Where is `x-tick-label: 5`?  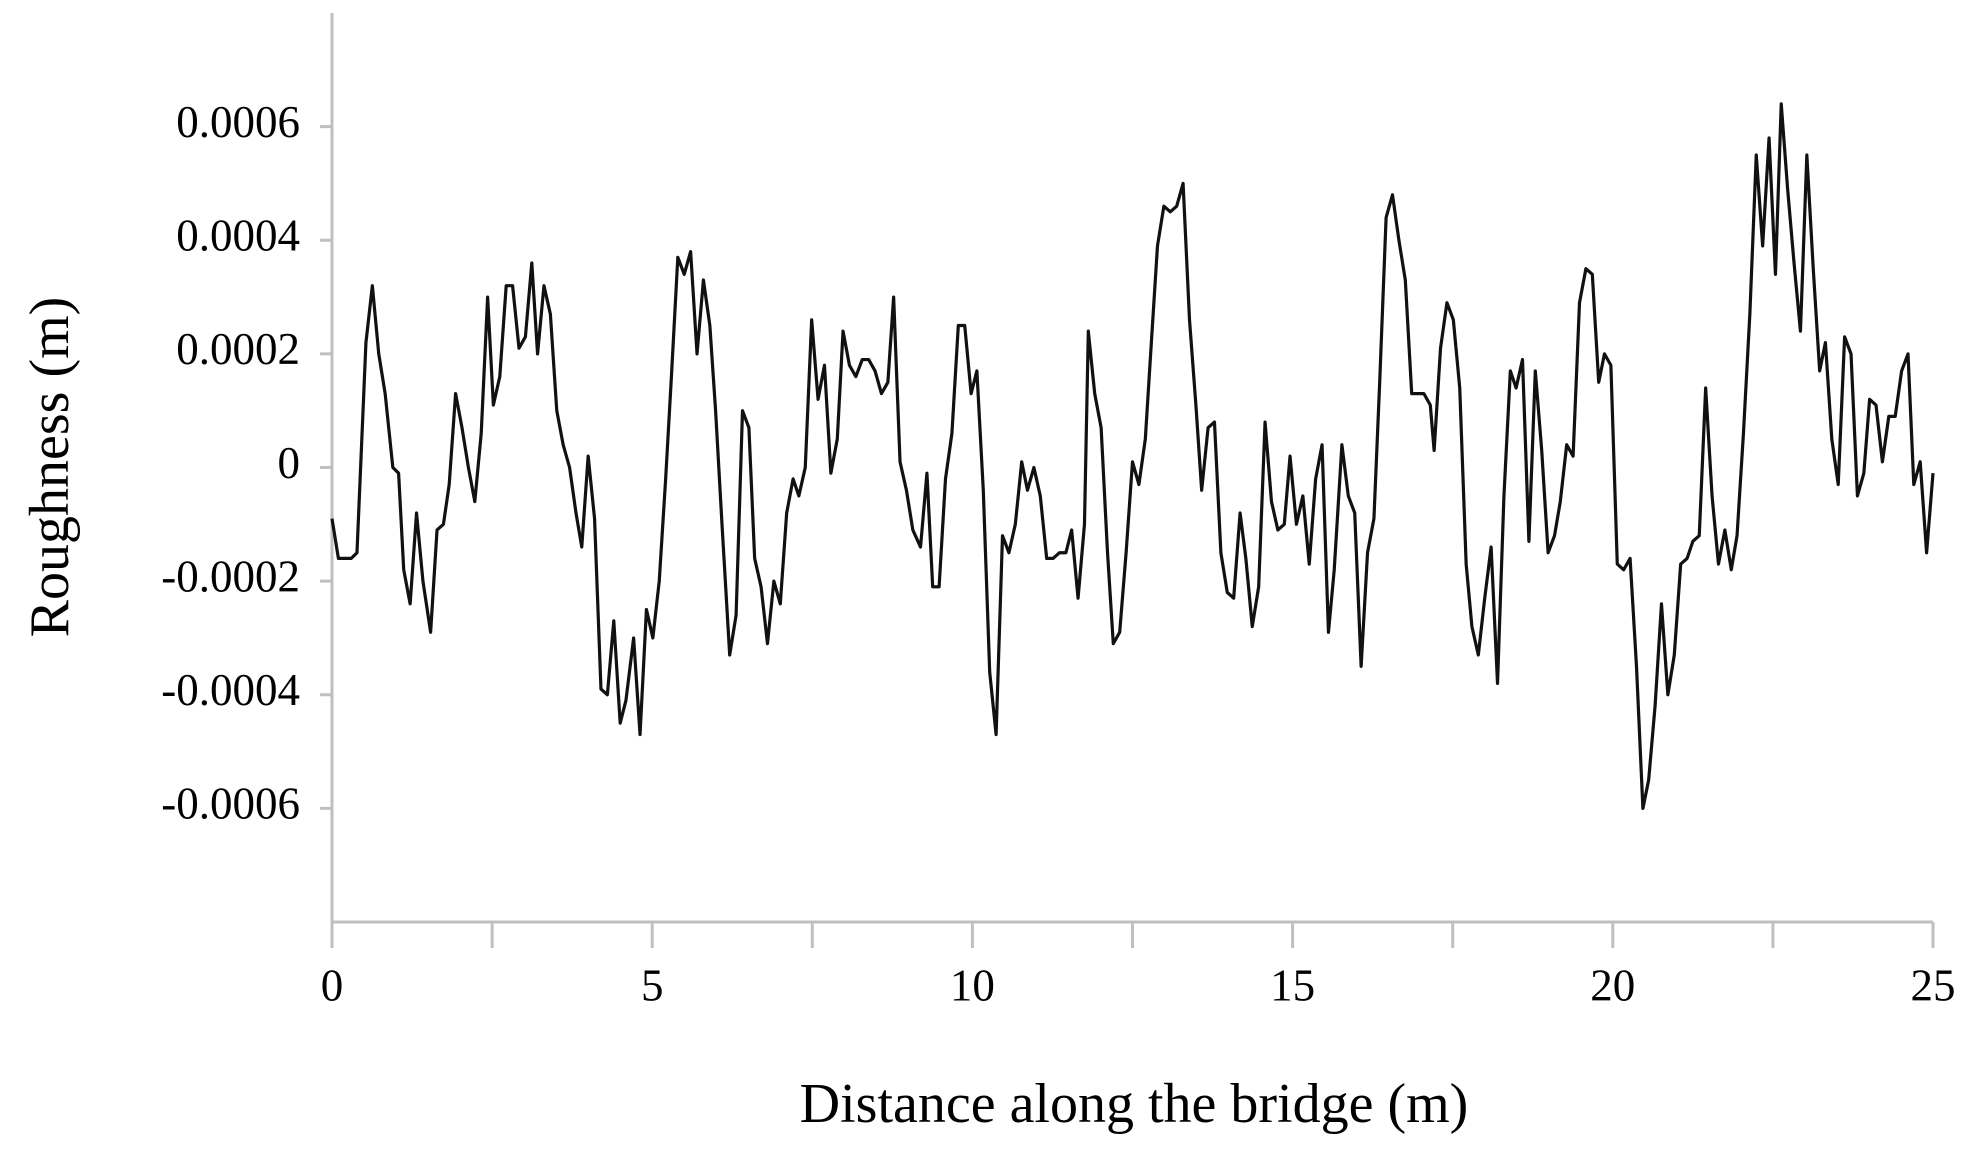
x-tick-label: 5 is located at coordinates (652, 985).